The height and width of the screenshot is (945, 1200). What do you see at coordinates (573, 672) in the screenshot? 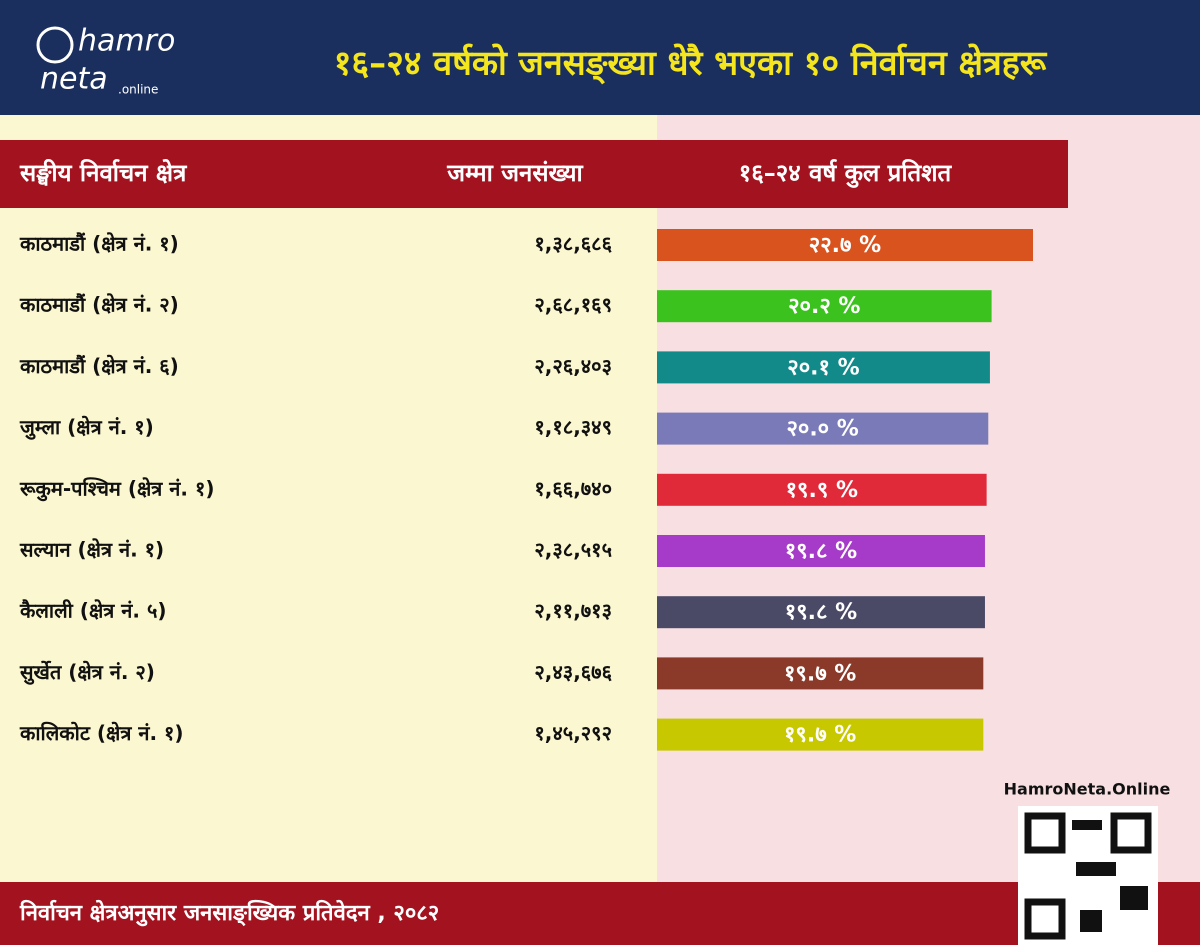
I see `population: २,४३,६७६` at bounding box center [573, 672].